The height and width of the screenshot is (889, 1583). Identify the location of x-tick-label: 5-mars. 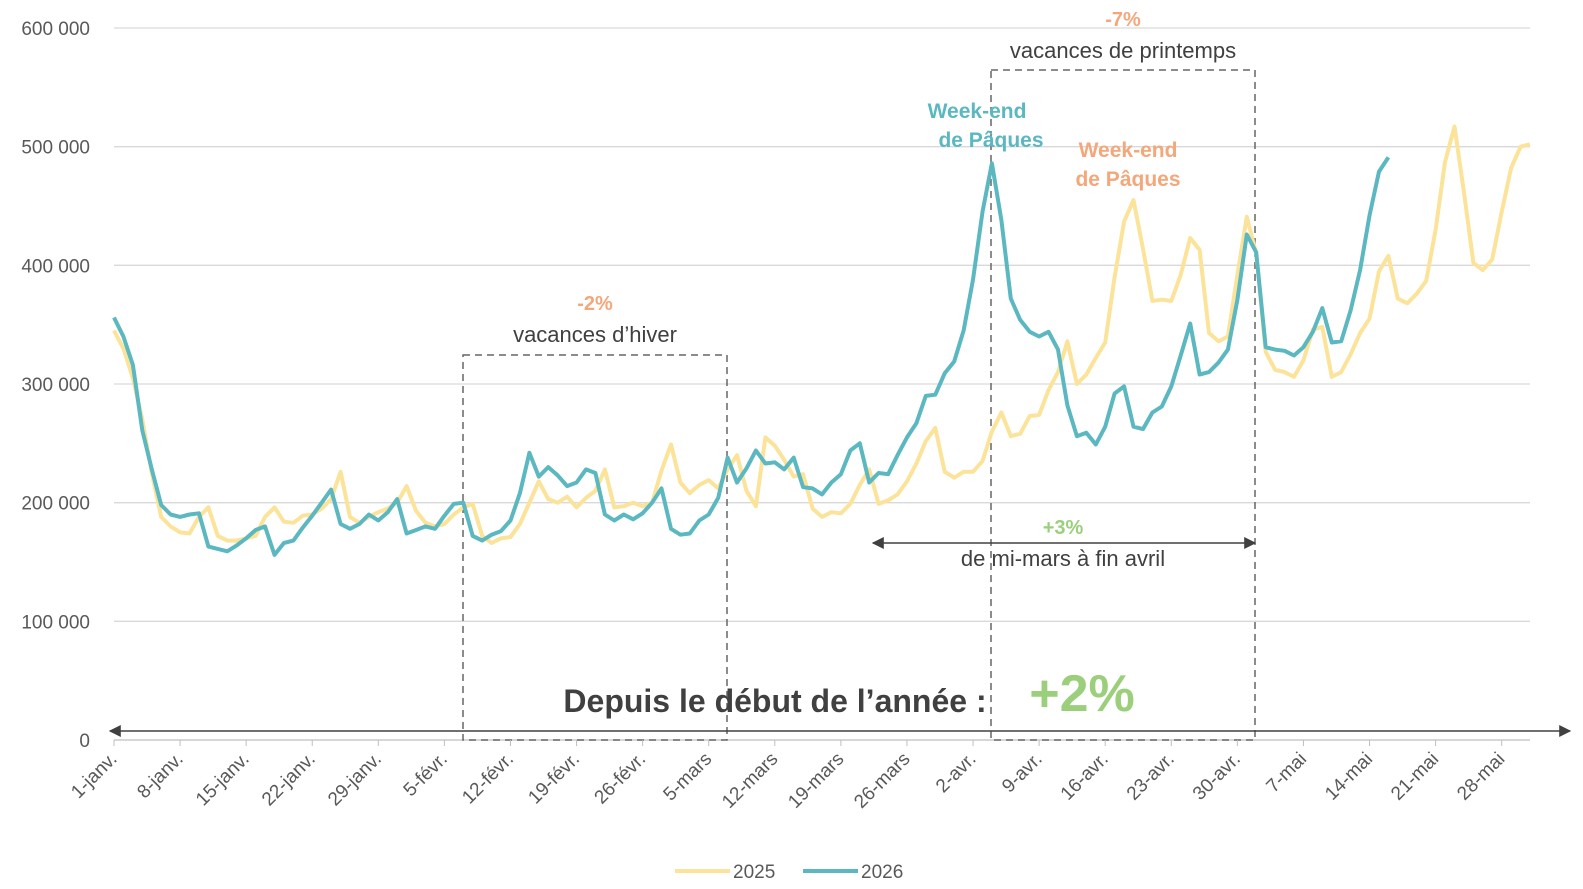
(688, 777).